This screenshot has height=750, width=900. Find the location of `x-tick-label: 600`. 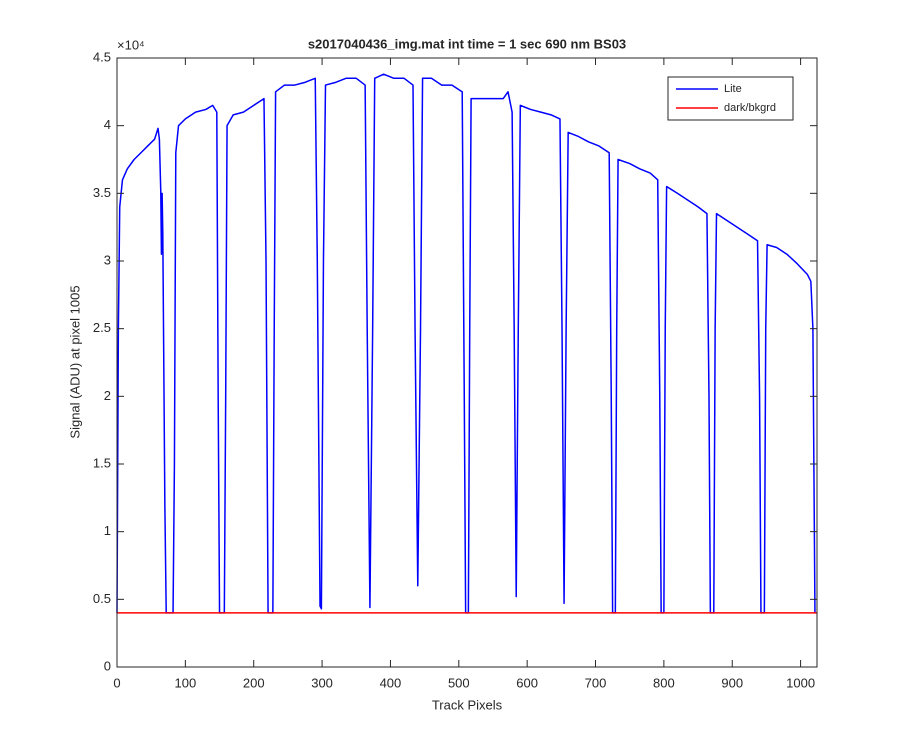

x-tick-label: 600 is located at coordinates (527, 682).